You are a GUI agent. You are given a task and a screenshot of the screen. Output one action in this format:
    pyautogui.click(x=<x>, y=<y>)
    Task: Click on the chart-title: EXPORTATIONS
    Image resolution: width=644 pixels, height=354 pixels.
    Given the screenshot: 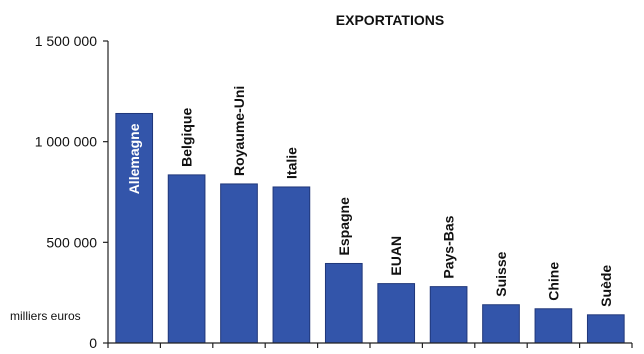 What is the action you would take?
    pyautogui.click(x=390, y=20)
    